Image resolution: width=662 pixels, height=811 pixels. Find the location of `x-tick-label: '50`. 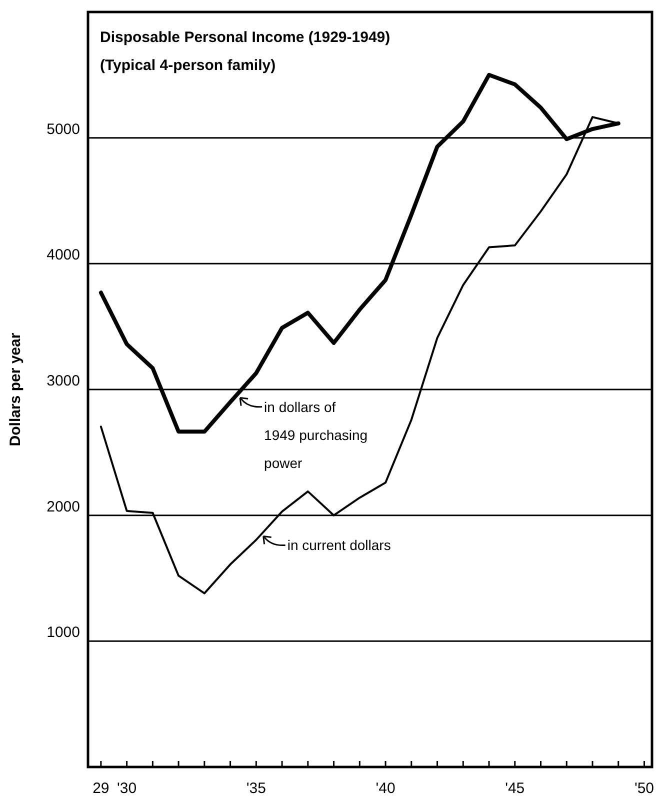

x-tick-label: '50 is located at coordinates (644, 788).